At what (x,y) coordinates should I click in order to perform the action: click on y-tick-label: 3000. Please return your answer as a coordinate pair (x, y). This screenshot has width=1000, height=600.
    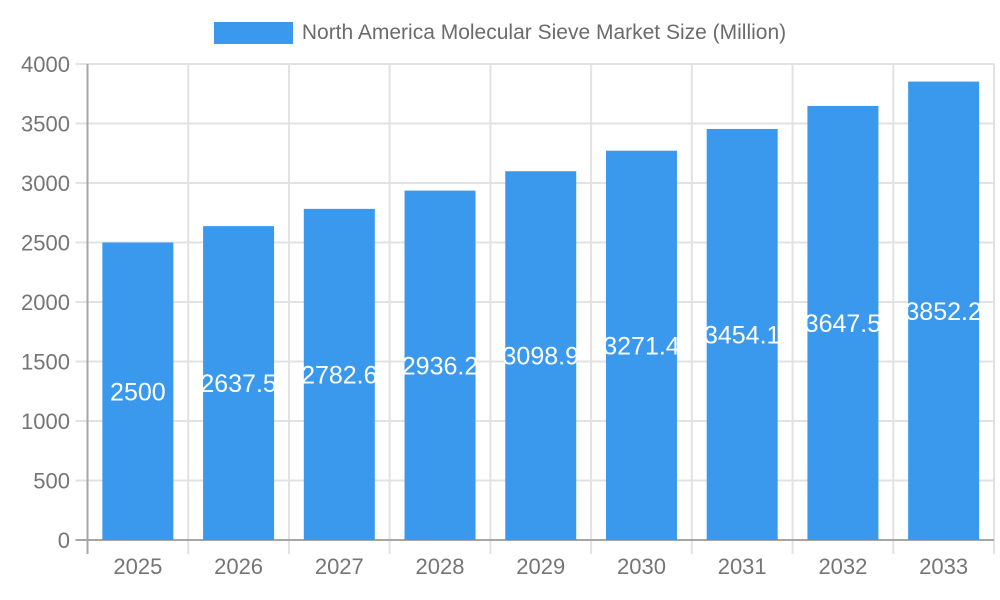
    Looking at the image, I should click on (45, 183).